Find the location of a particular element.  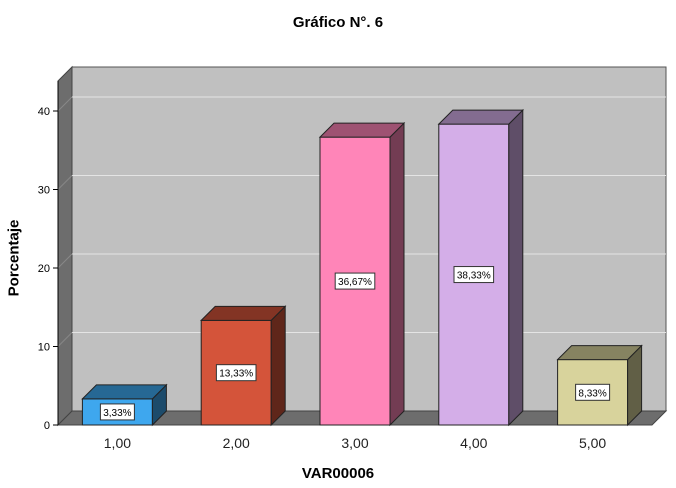

data-label: 8,33% is located at coordinates (592, 393).